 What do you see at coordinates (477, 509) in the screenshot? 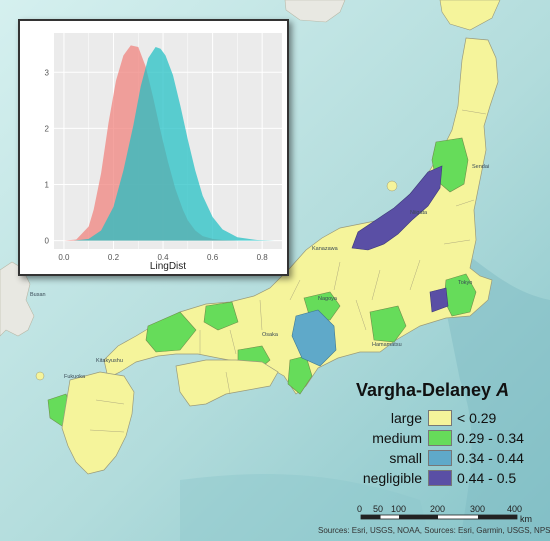
I see `scale-tick-300: 300` at bounding box center [477, 509].